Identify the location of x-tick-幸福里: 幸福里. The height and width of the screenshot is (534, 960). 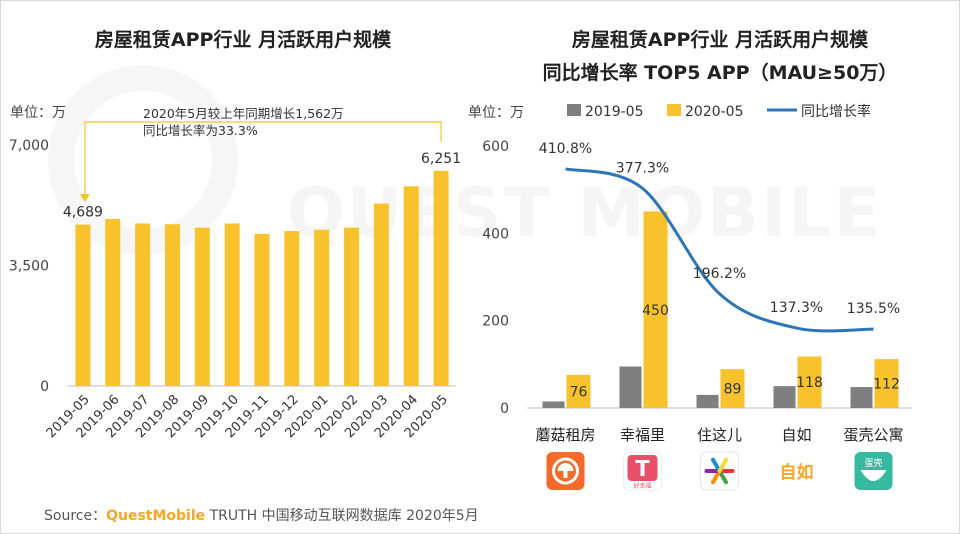
(642, 435).